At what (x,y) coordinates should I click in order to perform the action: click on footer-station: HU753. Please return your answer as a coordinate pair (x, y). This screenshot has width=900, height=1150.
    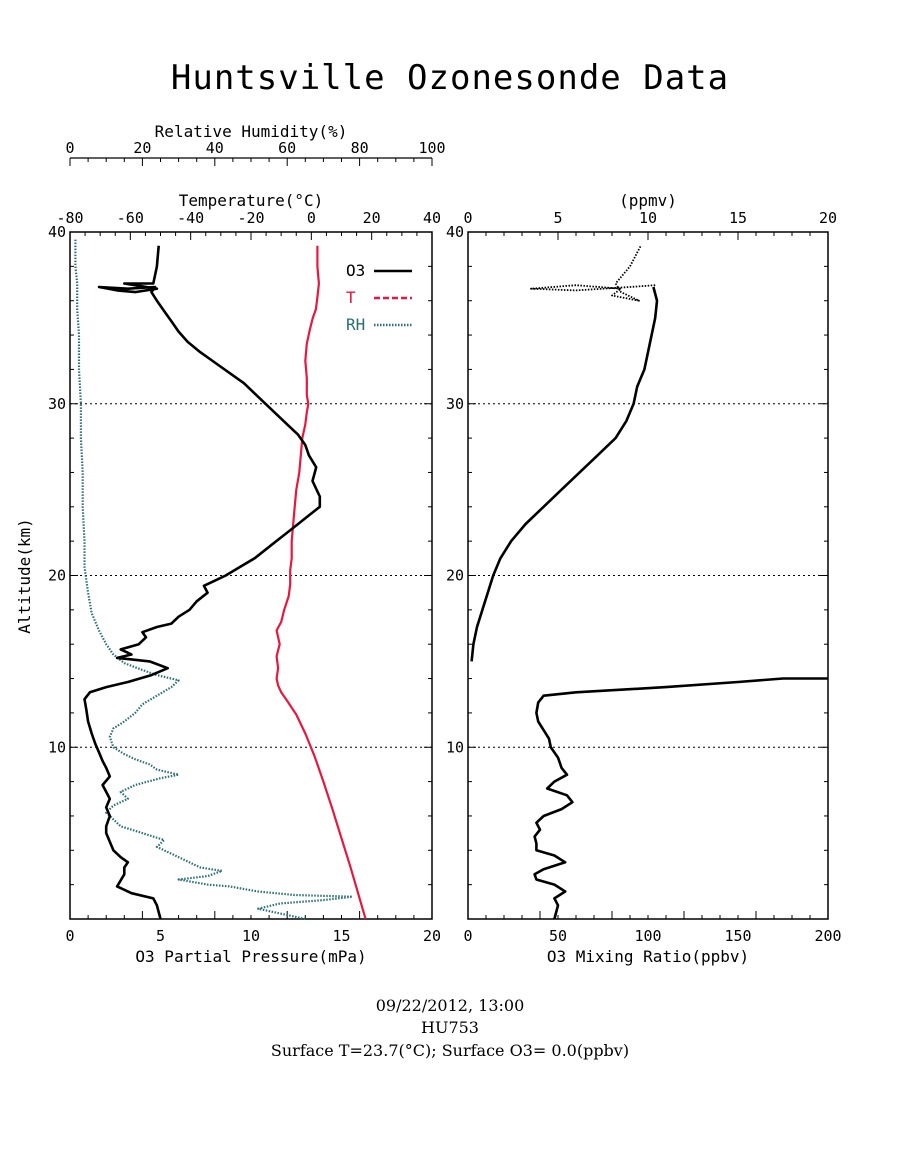
    Looking at the image, I should click on (450, 1027).